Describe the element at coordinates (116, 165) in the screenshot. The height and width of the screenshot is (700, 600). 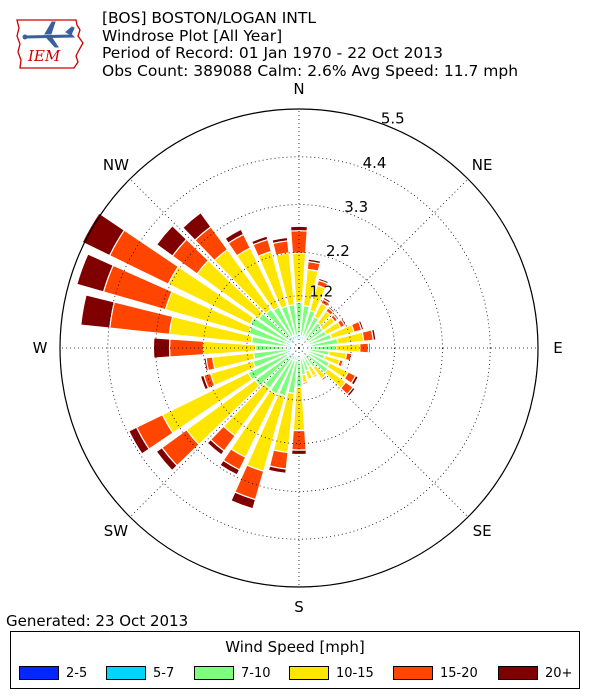
I see `direction-label-NW: NW` at that location.